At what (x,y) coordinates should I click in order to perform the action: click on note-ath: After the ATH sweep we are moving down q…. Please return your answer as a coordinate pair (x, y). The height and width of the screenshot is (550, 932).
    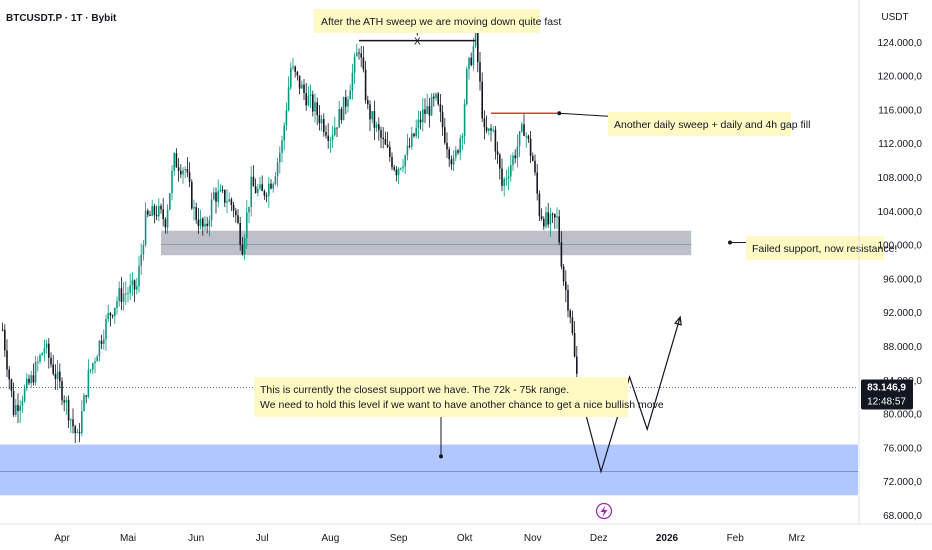
    Looking at the image, I should click on (437, 21).